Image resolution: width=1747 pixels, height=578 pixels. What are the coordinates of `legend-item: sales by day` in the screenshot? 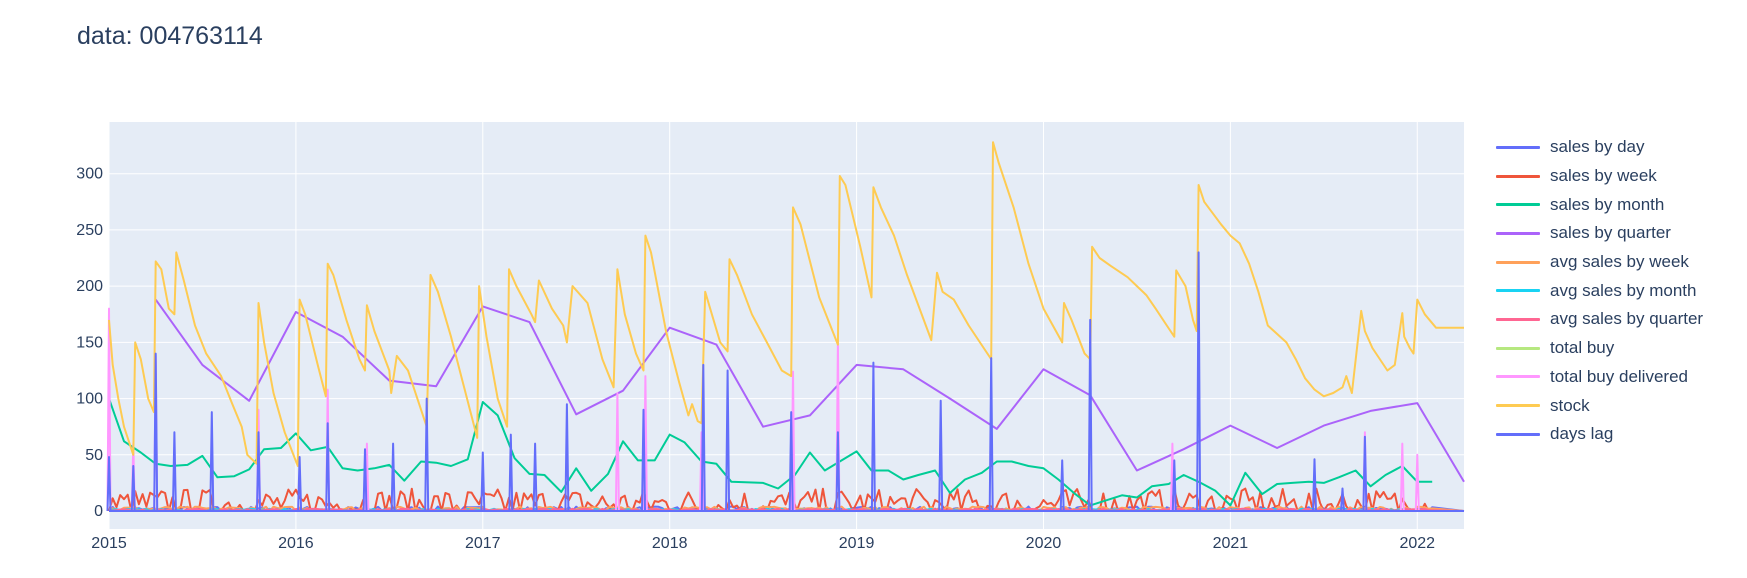 It's located at (1599, 147).